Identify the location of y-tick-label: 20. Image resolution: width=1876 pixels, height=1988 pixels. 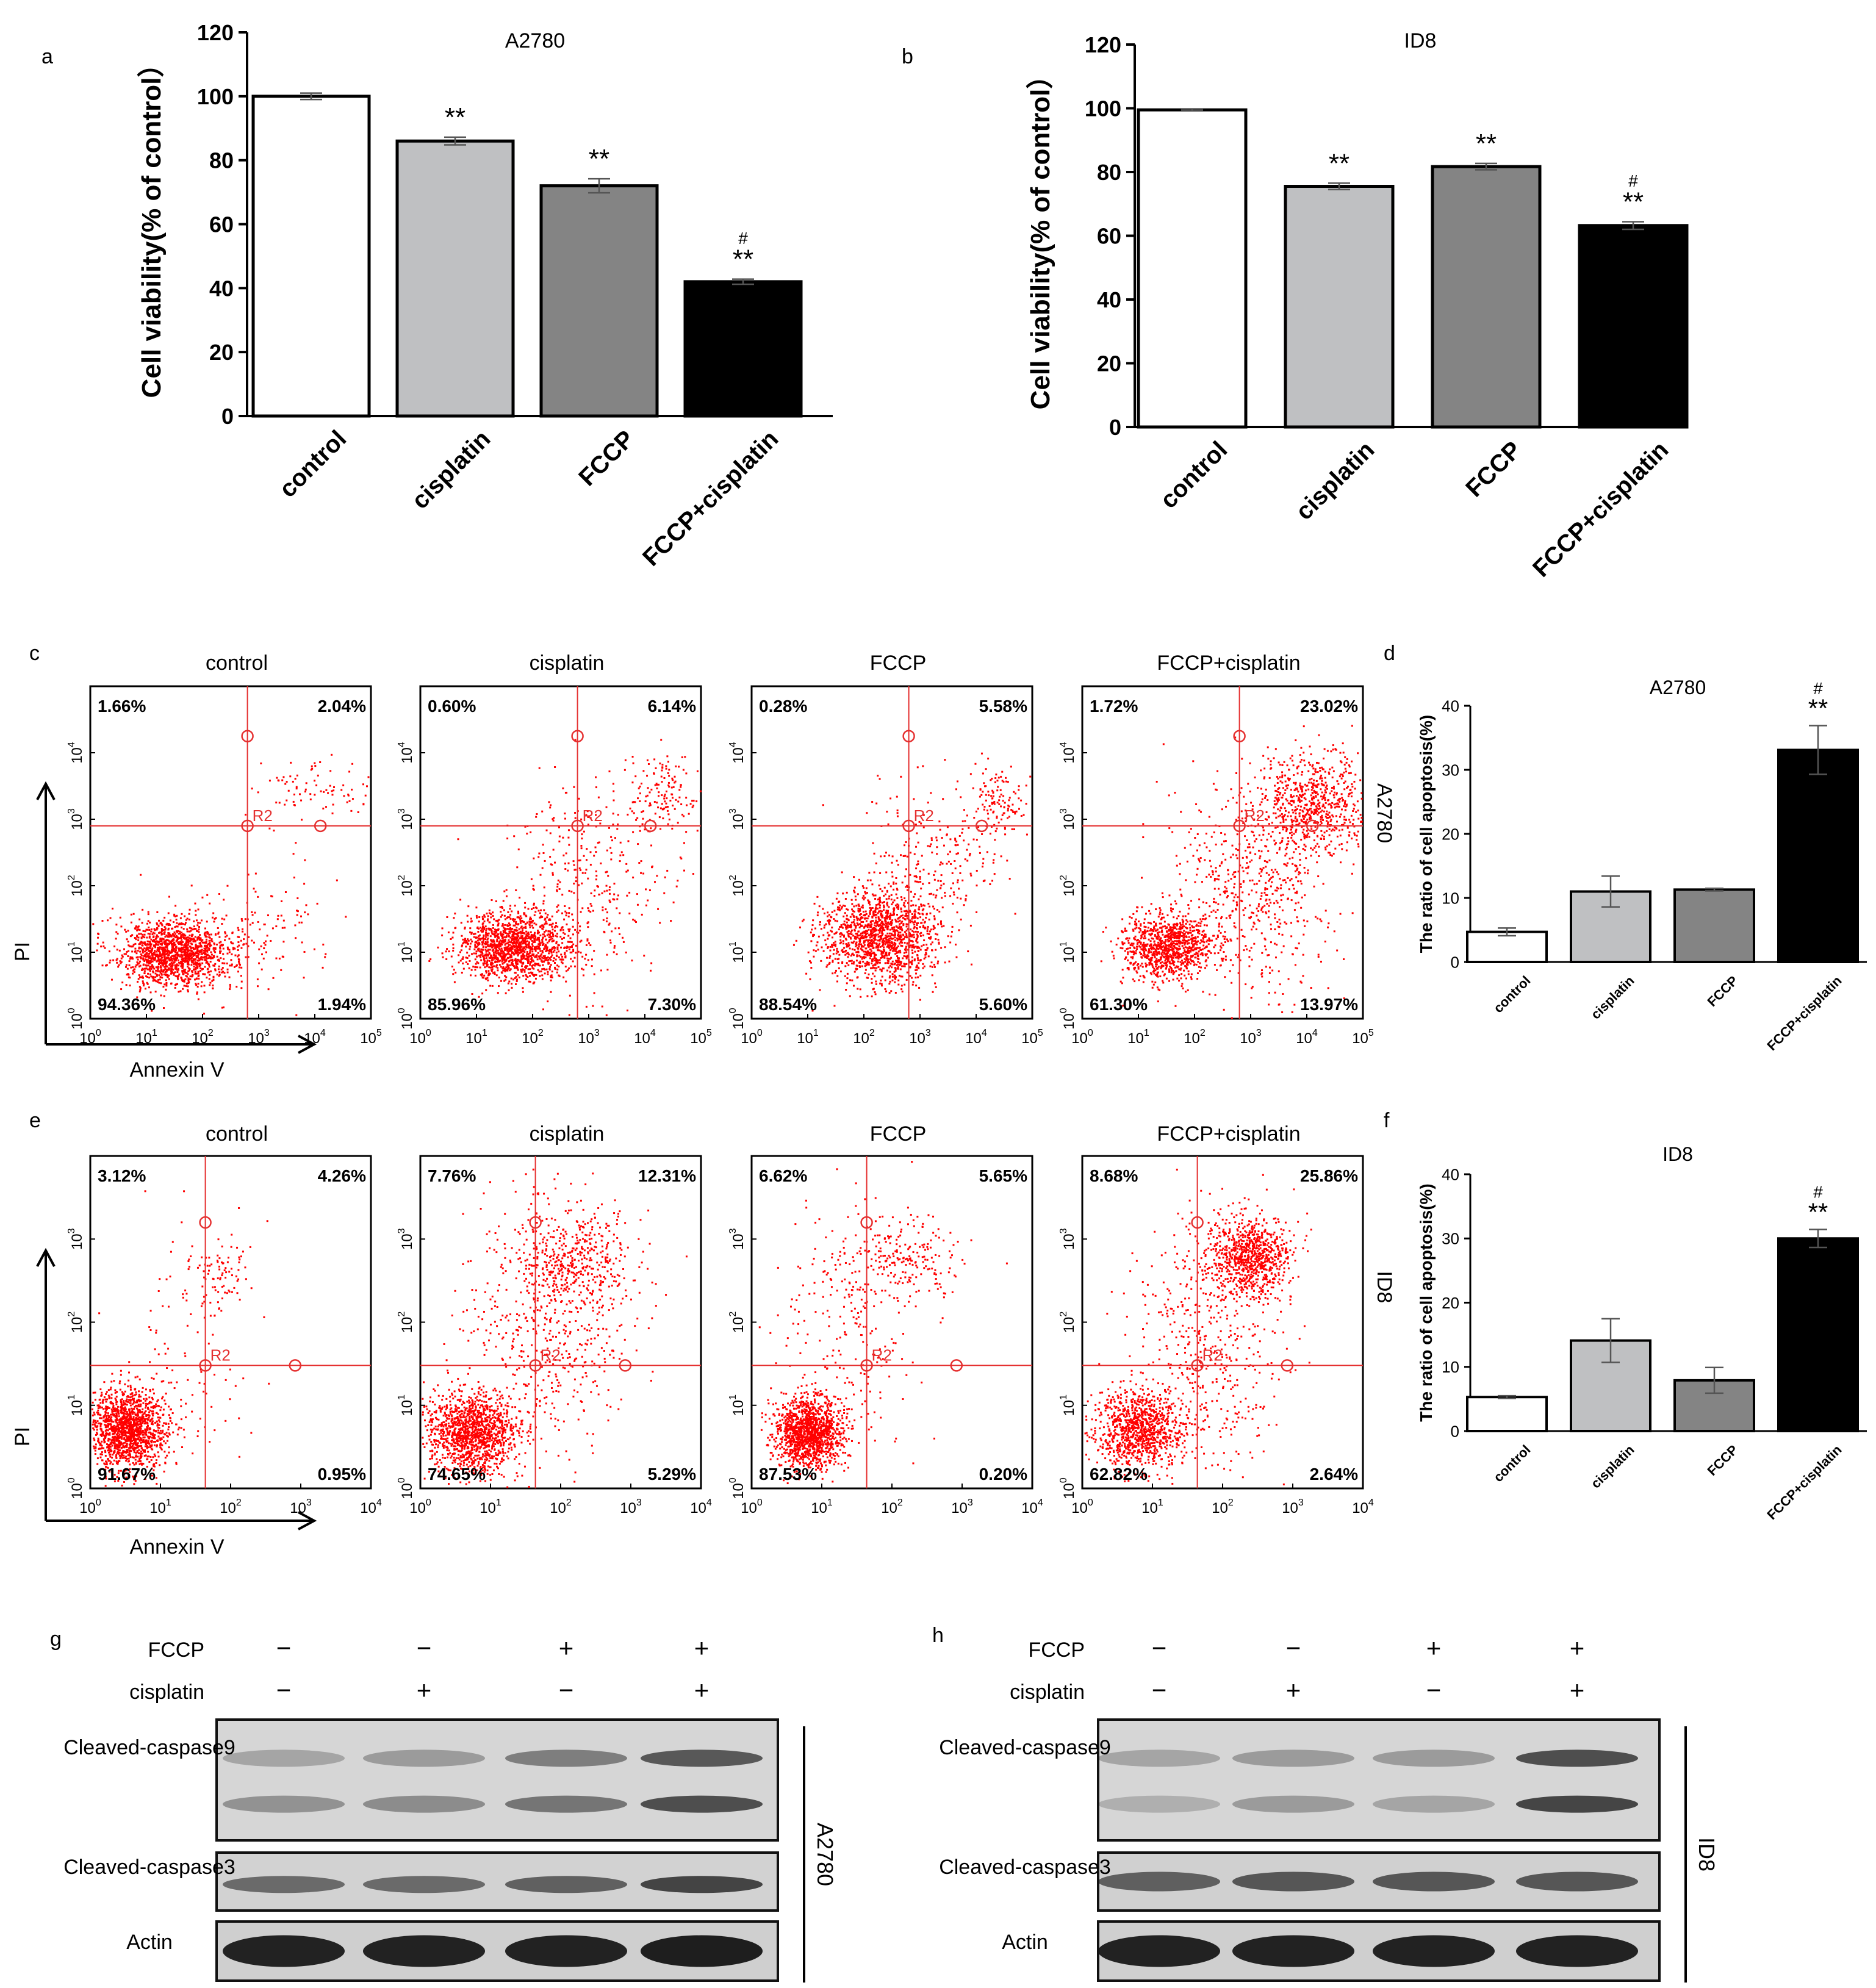
(1451, 1303).